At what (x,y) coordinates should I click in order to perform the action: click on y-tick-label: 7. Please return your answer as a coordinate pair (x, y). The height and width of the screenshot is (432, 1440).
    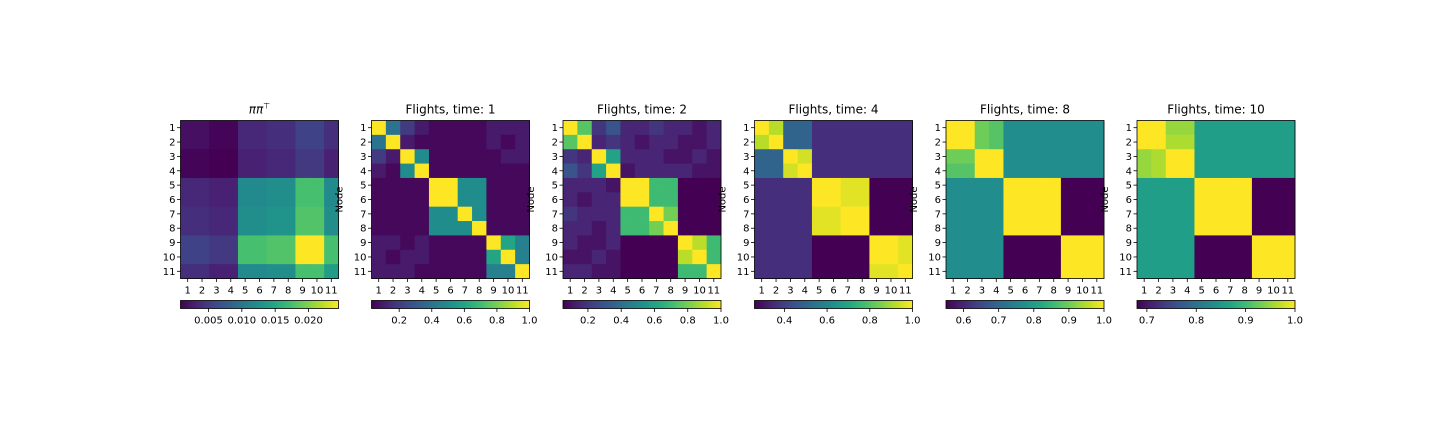
    Looking at the image, I should click on (938, 214).